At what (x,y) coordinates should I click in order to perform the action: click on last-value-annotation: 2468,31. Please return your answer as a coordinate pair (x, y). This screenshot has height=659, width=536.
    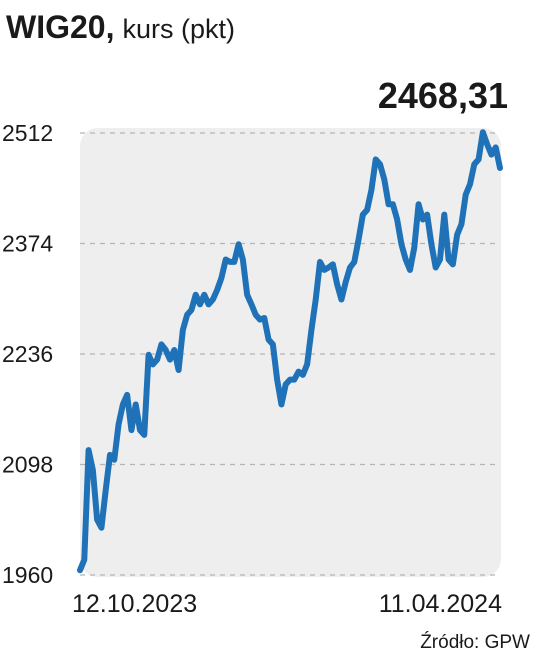
    Looking at the image, I should click on (443, 95).